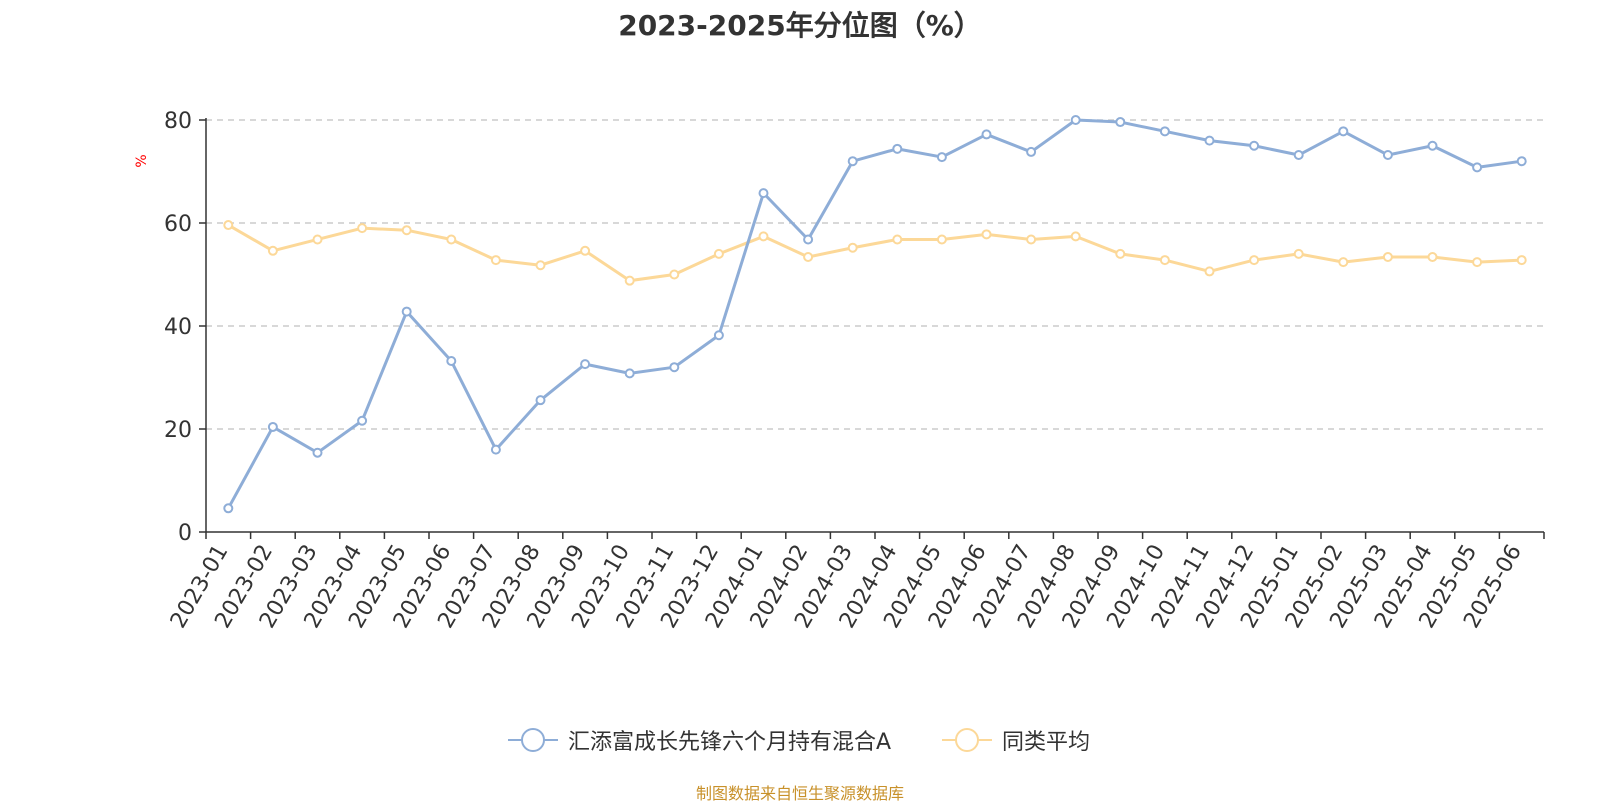  What do you see at coordinates (1046, 742) in the screenshot?
I see `legend-label: 同类平均` at bounding box center [1046, 742].